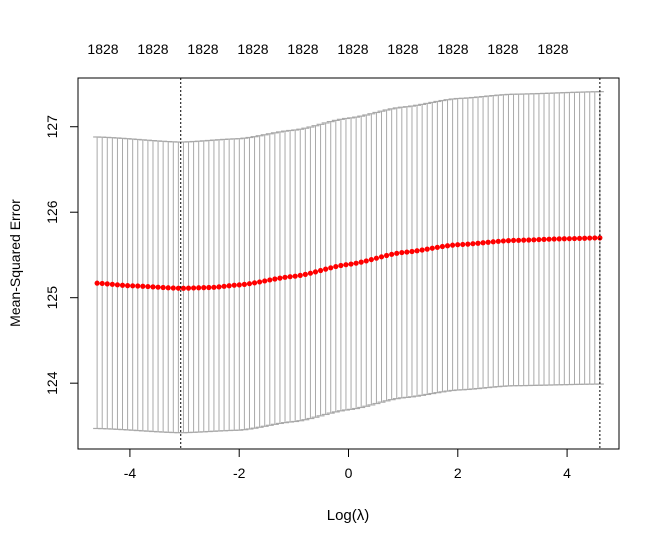  I want to click on x-tick-label: 2, so click(458, 473).